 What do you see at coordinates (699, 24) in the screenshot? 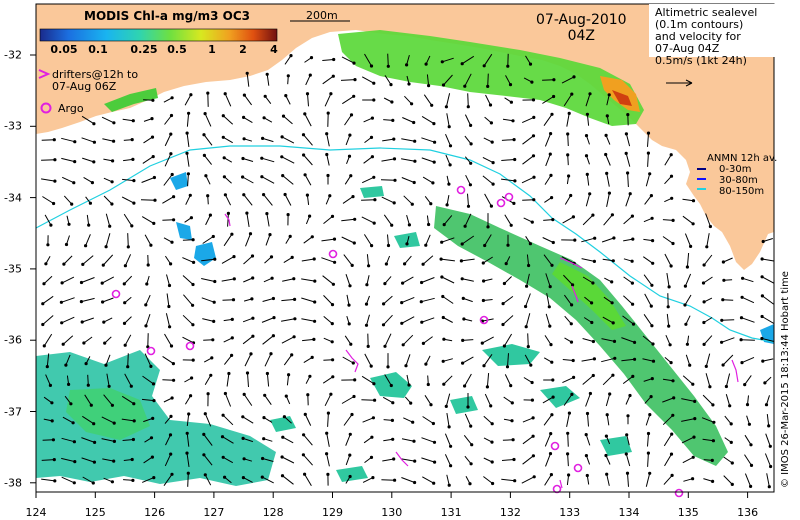
I see `altimetry-line: (0.1m contours)` at bounding box center [699, 24].